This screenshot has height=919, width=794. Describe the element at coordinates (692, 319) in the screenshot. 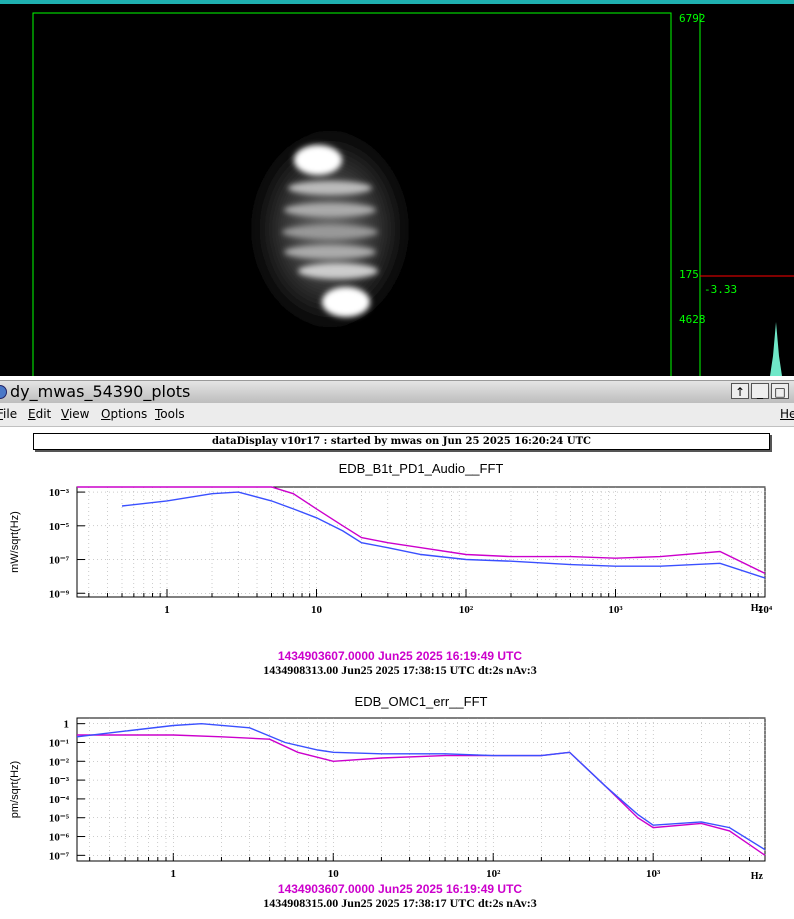

I see `hist-max-label: 4628` at that location.